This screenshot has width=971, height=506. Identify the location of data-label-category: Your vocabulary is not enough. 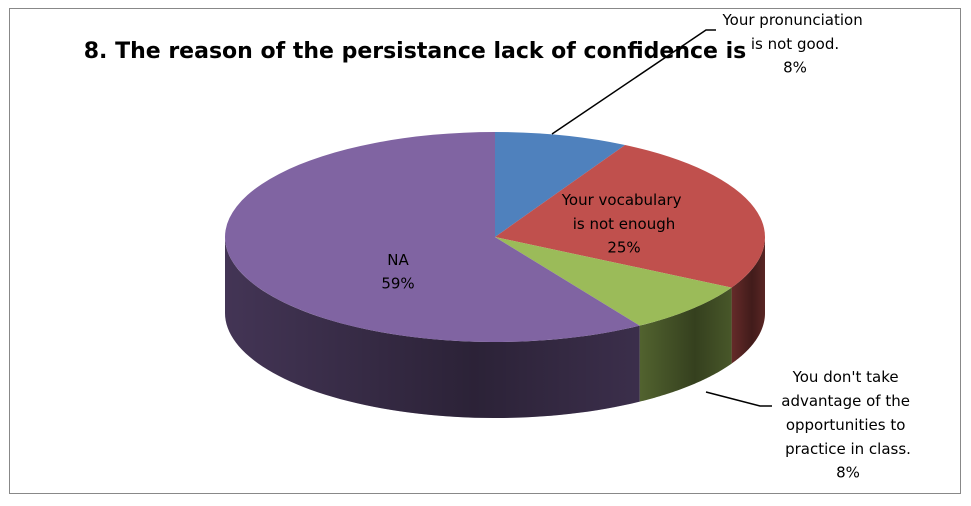
(623, 212).